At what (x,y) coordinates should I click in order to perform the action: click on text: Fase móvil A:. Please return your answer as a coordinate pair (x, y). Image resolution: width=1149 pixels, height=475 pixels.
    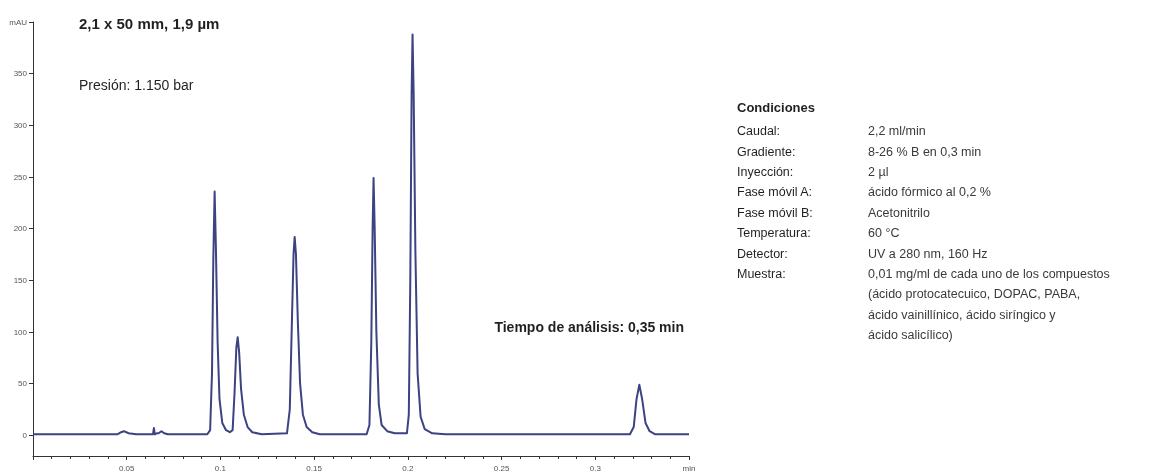
    Looking at the image, I should click on (775, 192).